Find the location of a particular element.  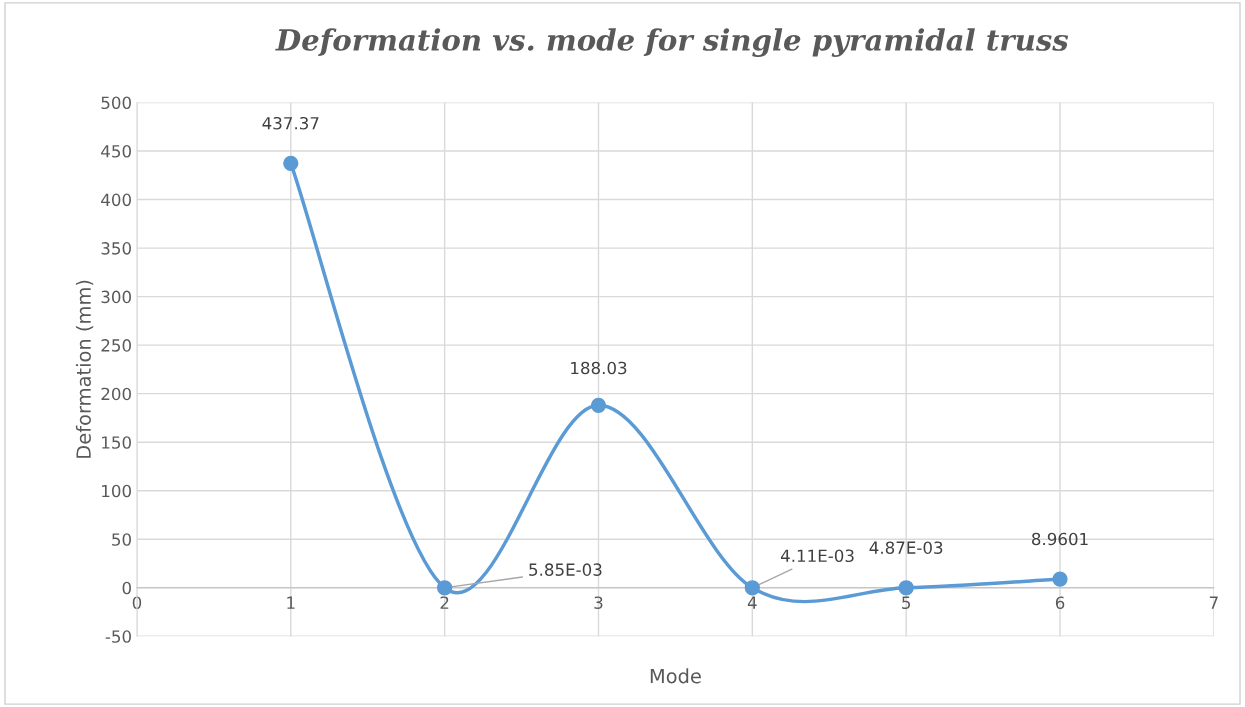

y-tick-label: 350 is located at coordinates (116, 248).